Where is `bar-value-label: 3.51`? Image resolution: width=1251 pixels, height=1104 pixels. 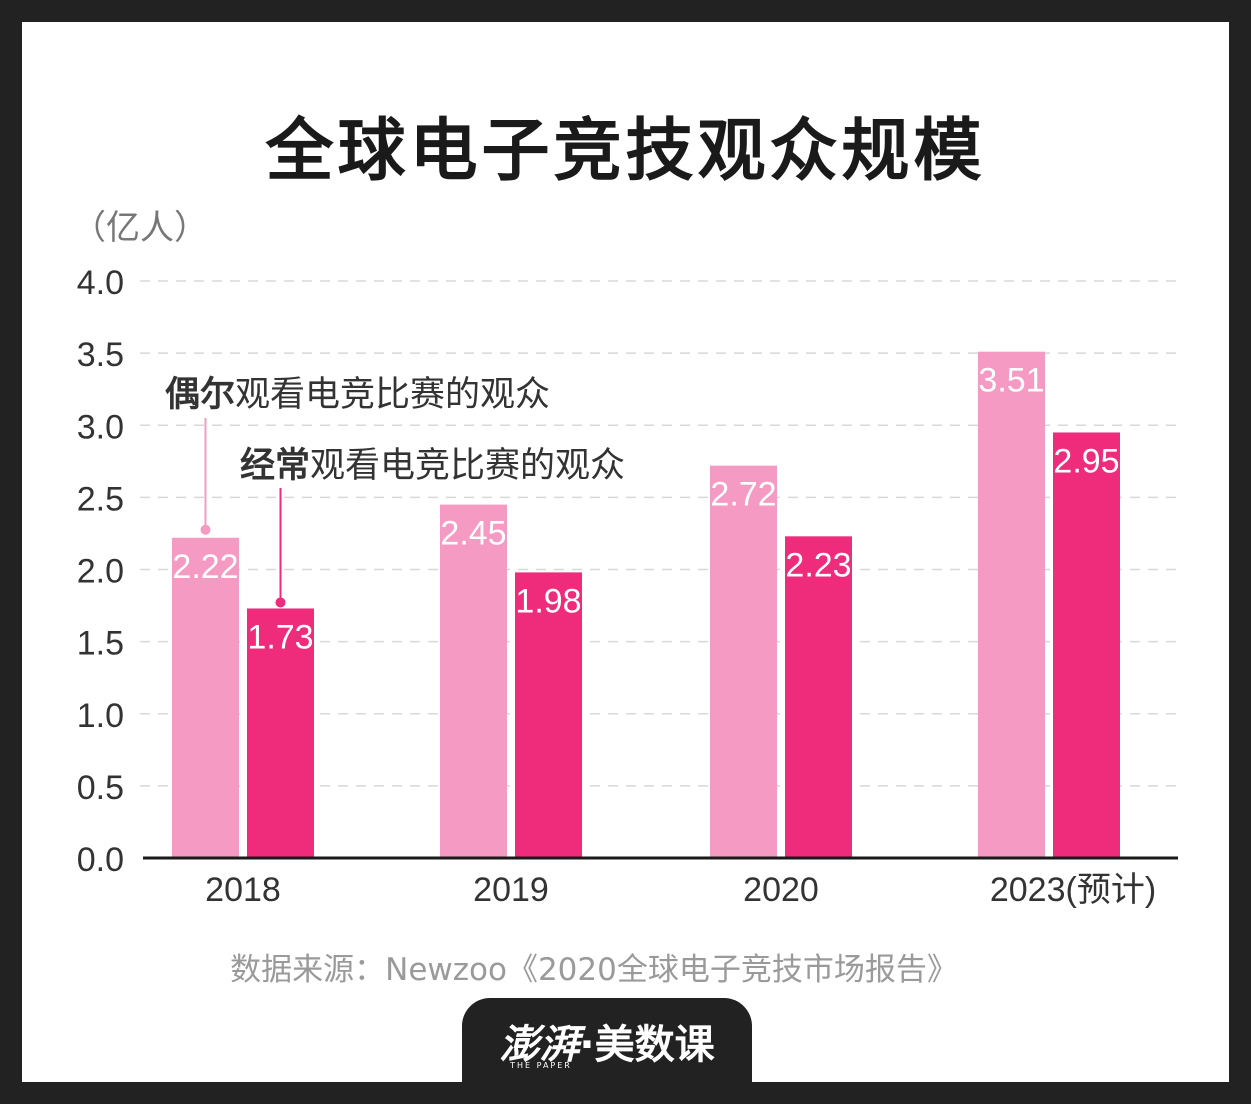 bar-value-label: 3.51 is located at coordinates (1011, 381).